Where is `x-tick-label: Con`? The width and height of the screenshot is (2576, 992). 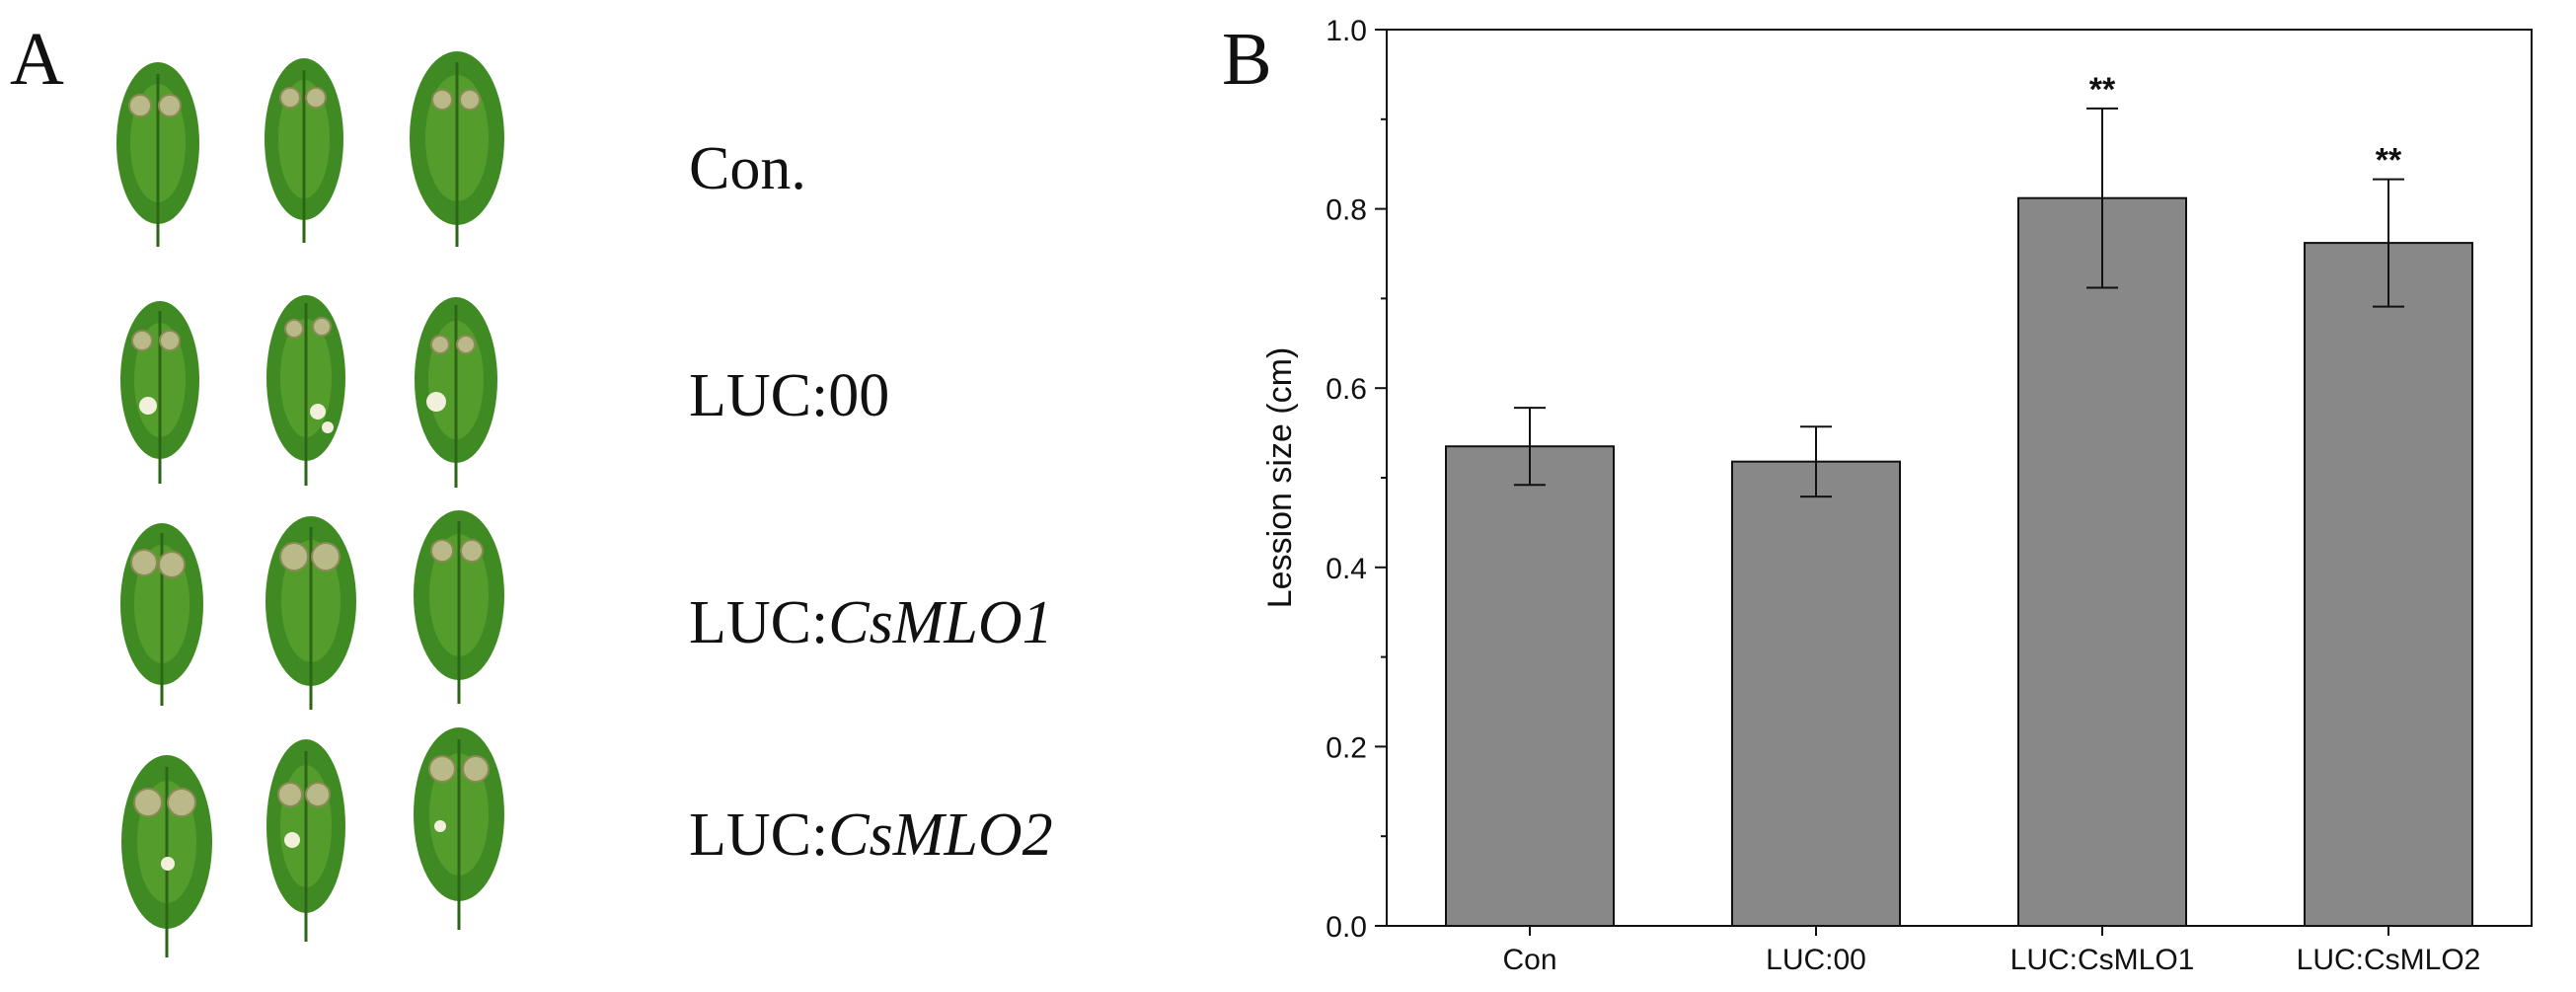 x-tick-label: Con is located at coordinates (1529, 960).